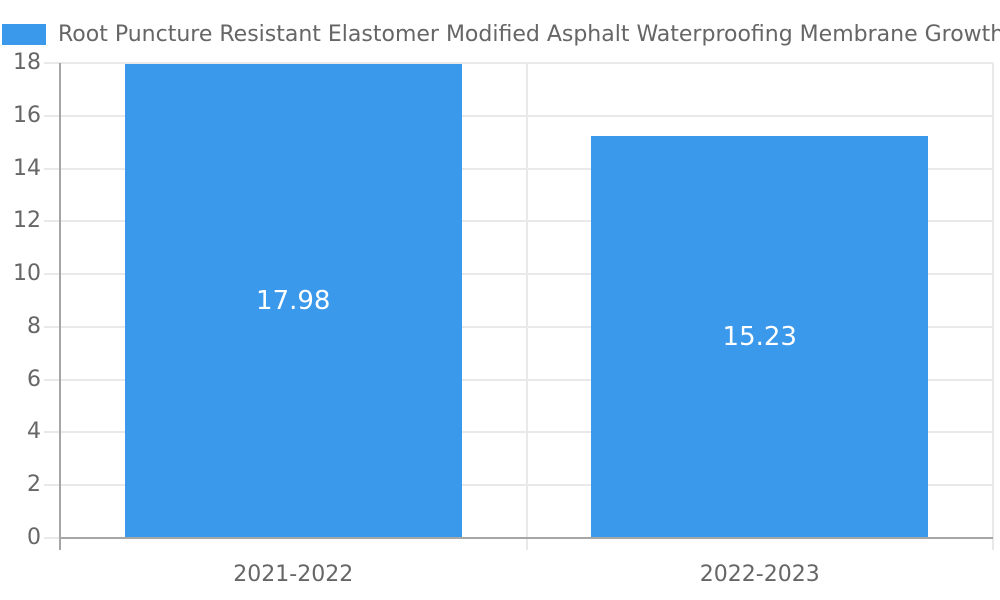  Describe the element at coordinates (34, 537) in the screenshot. I see `y-axis-tick-label: 0` at that location.